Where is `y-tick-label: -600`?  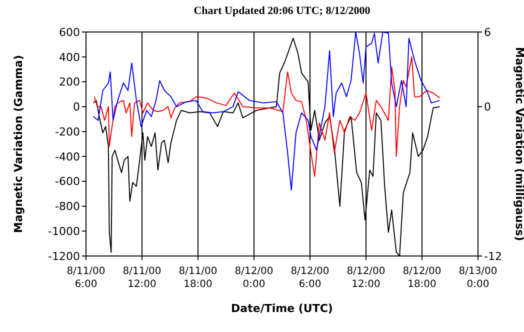
y-tick-label: -600 is located at coordinates (67, 181).